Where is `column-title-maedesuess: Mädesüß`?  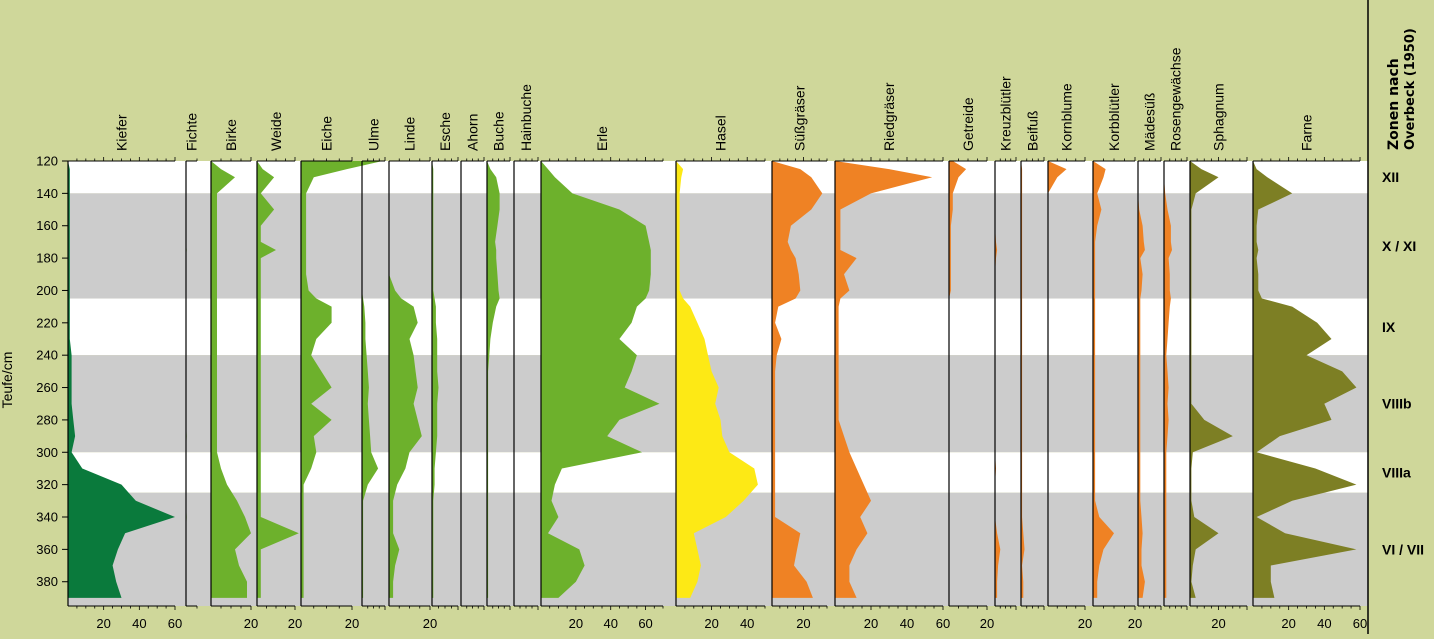 column-title-maedesuess: Mädesüß is located at coordinates (1150, 122).